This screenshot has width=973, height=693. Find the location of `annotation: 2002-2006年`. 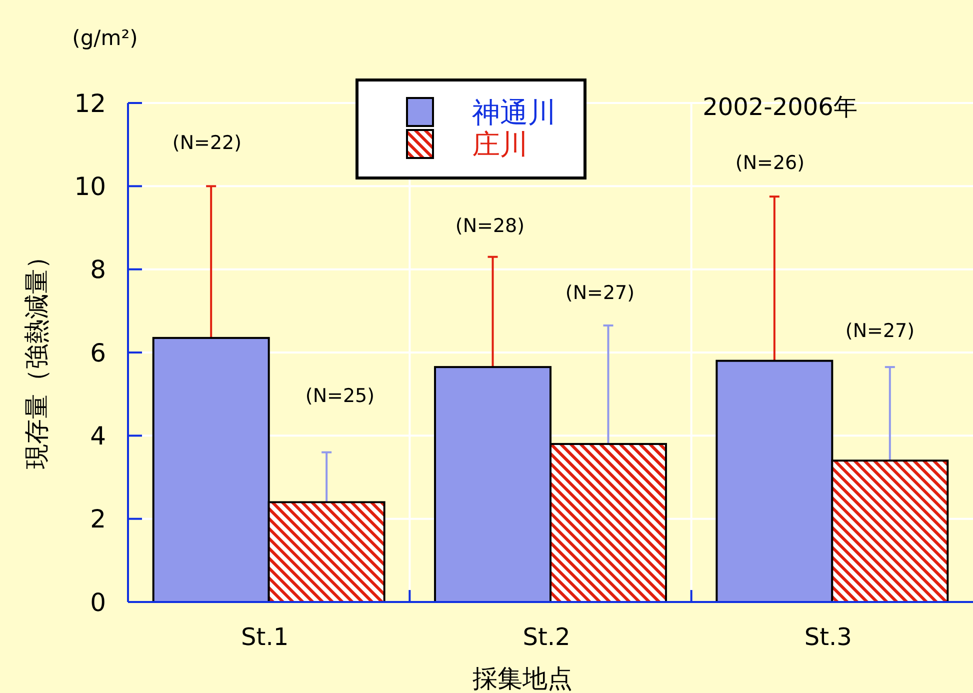

annotation: 2002-2006年 is located at coordinates (780, 107).